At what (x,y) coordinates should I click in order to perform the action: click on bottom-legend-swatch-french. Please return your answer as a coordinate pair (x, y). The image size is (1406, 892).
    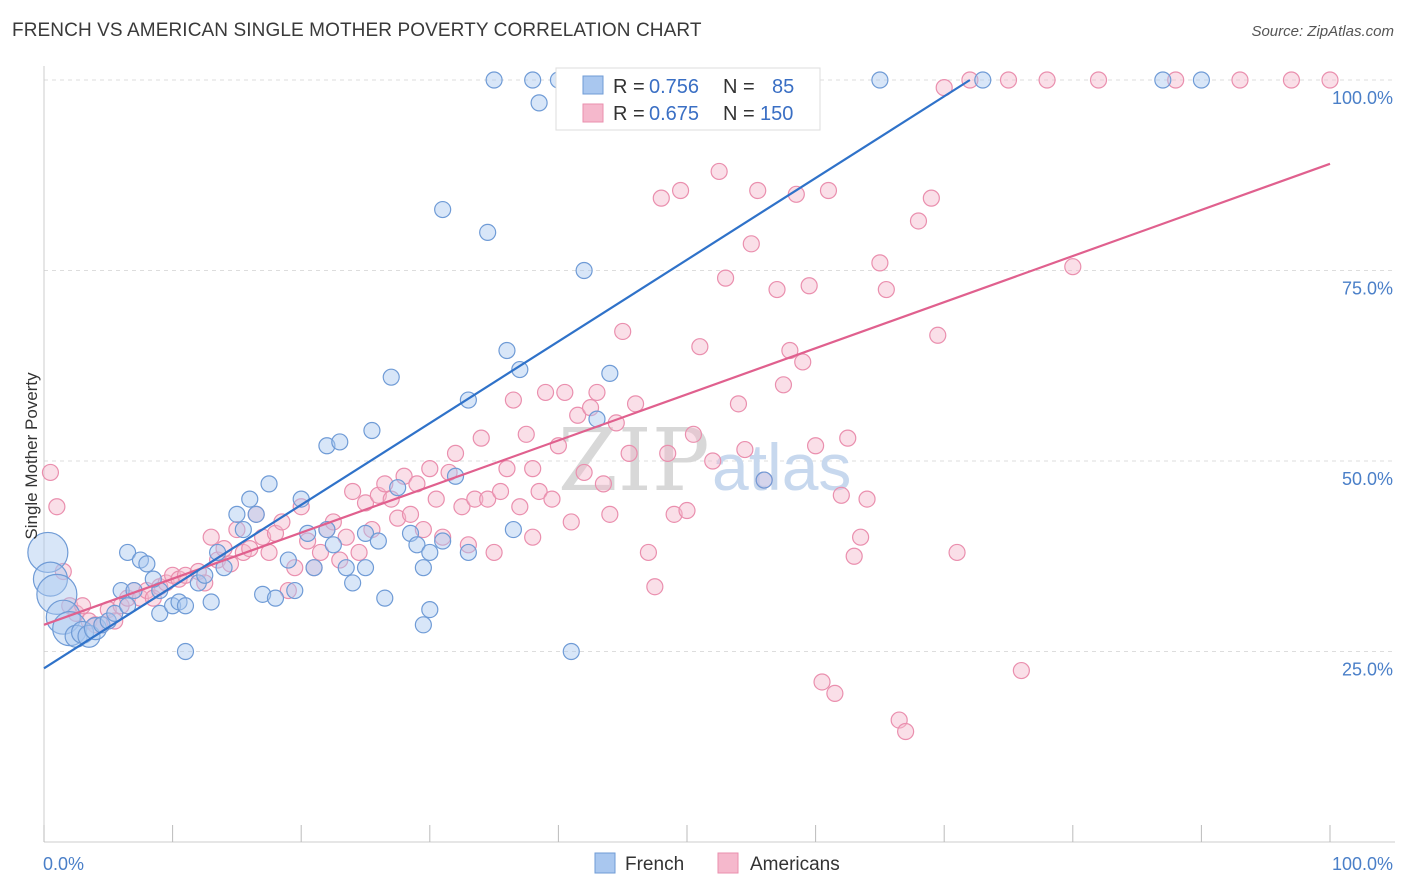
    Looking at the image, I should click on (605, 863).